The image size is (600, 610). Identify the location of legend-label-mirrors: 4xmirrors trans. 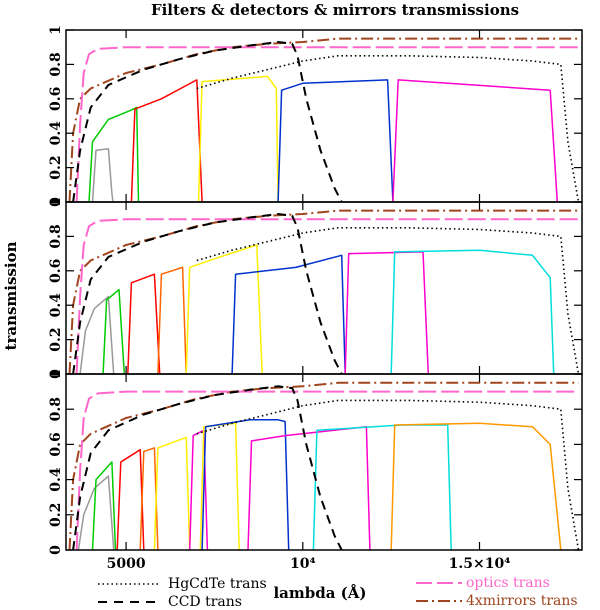
(522, 601).